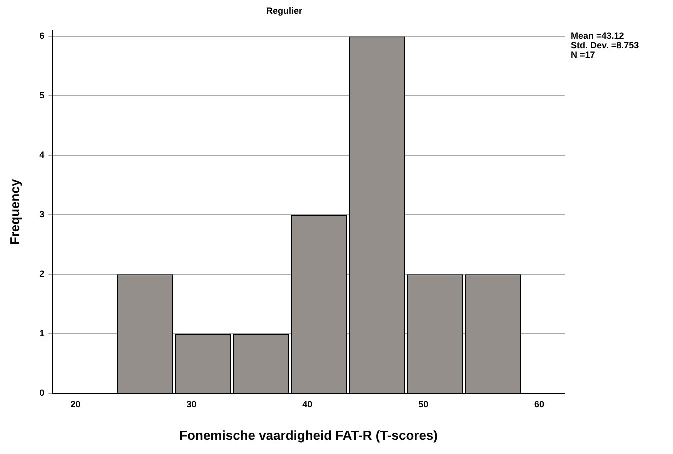 This screenshot has width=673, height=454. What do you see at coordinates (42, 36) in the screenshot?
I see `y-tick-label: 6` at bounding box center [42, 36].